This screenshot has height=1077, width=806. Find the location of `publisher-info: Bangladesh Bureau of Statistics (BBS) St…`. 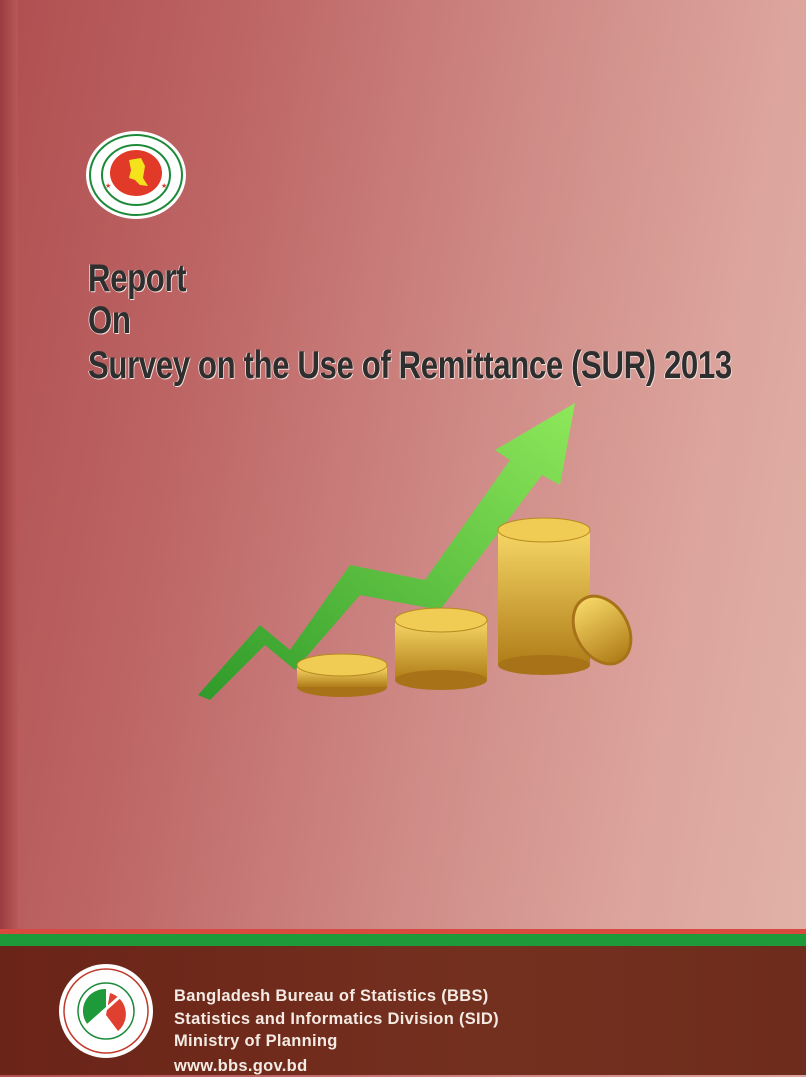

publisher-info: Bangladesh Bureau of Statistics (BBS) St… is located at coordinates (336, 1031).